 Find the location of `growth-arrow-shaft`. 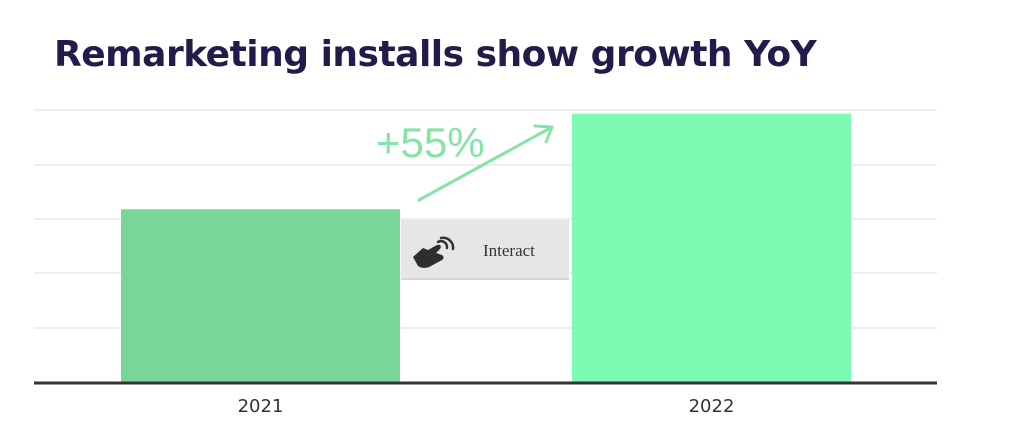

growth-arrow-shaft is located at coordinates (485, 163).